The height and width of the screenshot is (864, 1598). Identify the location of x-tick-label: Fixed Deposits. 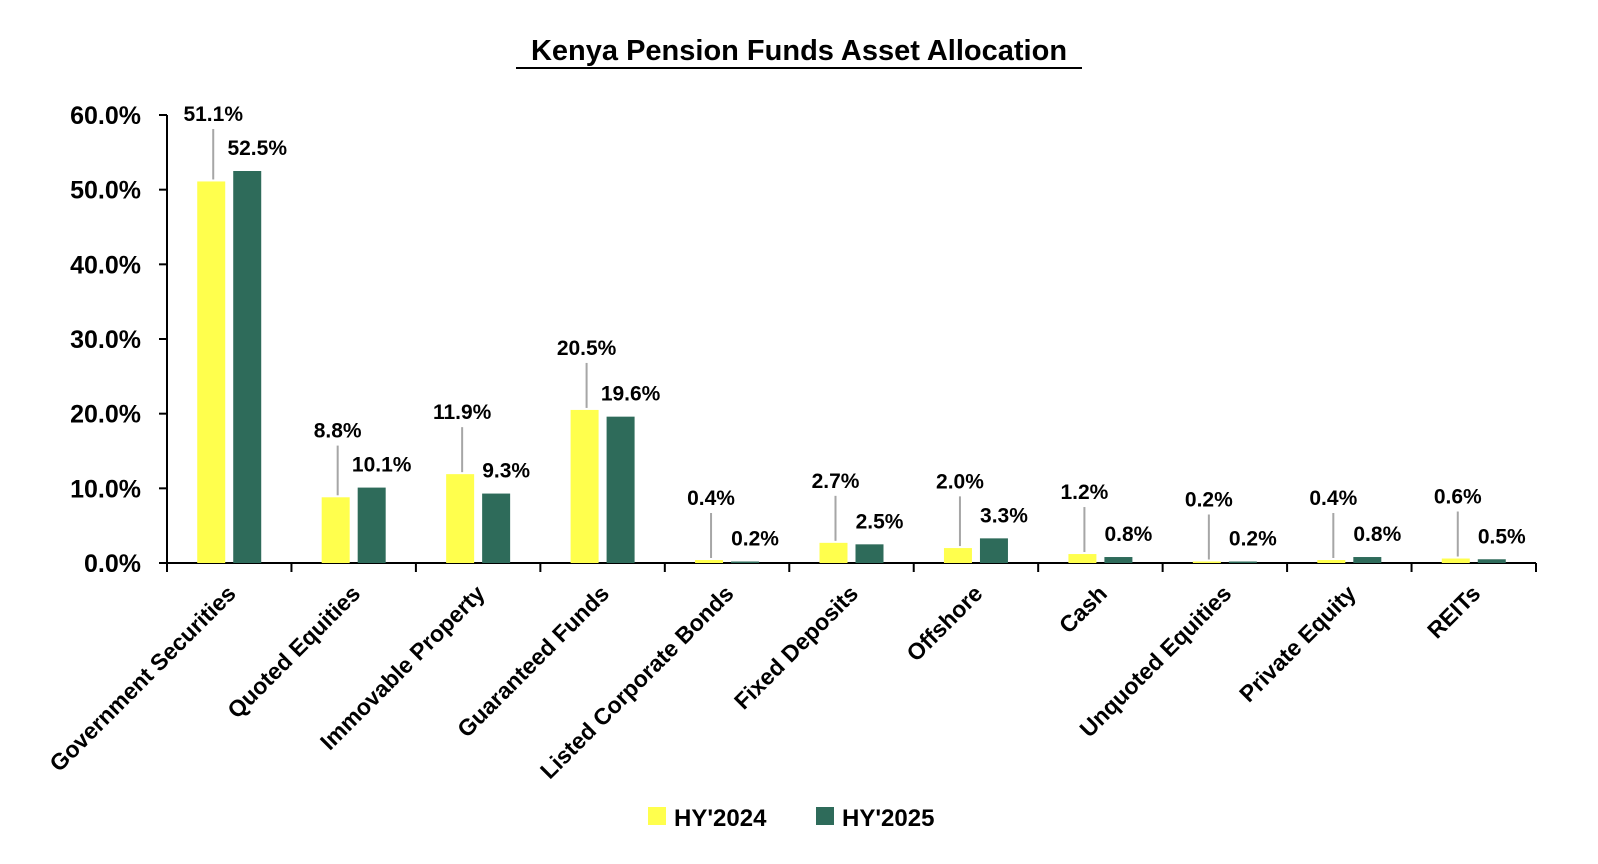
(796, 647).